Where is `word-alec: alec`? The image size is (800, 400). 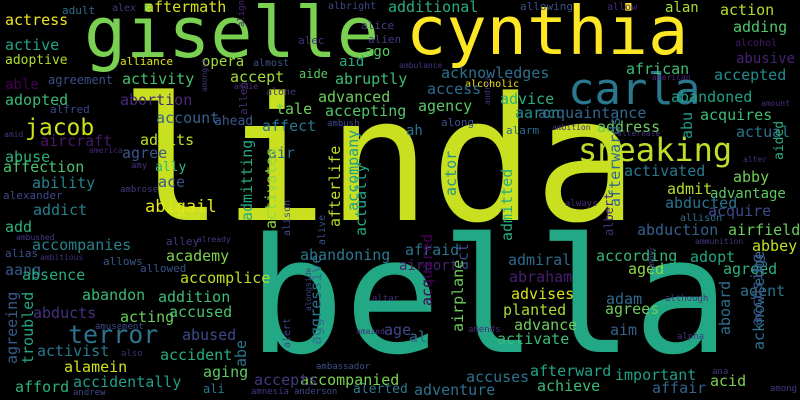
word-alec: alec is located at coordinates (311, 40).